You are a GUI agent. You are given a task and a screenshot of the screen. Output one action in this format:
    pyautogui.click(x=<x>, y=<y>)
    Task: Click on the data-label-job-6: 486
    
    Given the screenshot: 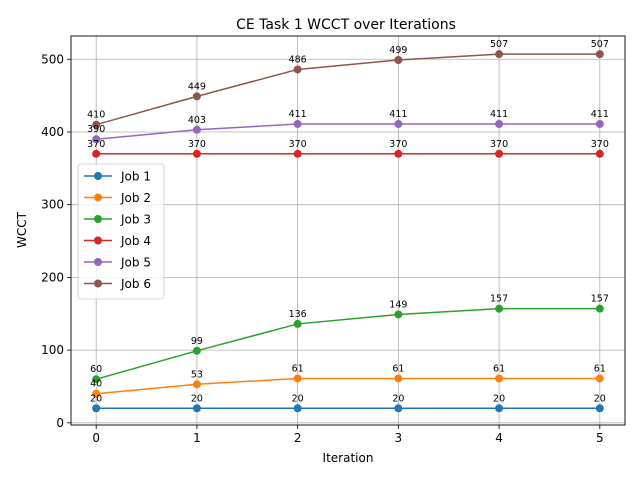 What is the action you would take?
    pyautogui.click(x=298, y=59)
    